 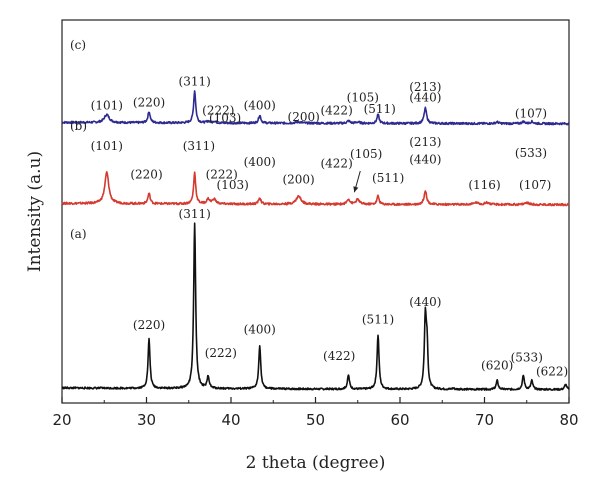 I want to click on x-tick-label: 50, so click(x=315, y=420).